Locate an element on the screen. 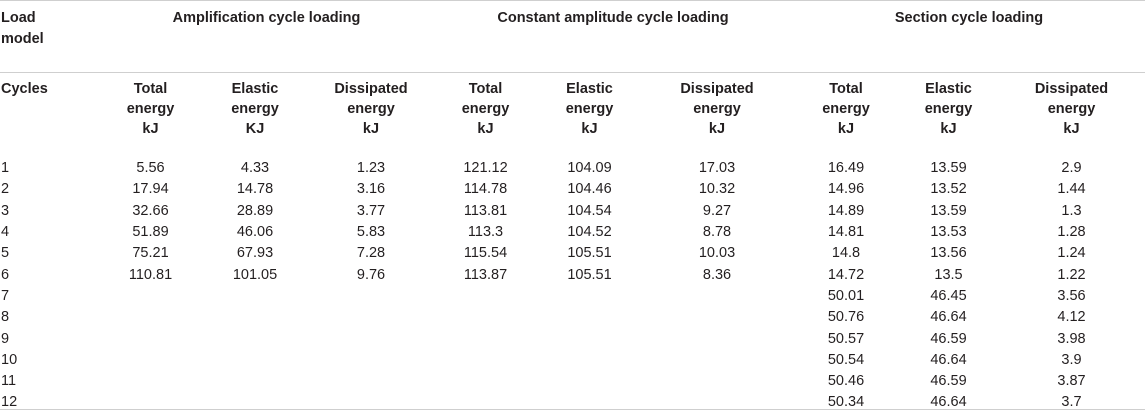 This screenshot has height=414, width=1145. energy-value-cell: 10.32 is located at coordinates (717, 189).